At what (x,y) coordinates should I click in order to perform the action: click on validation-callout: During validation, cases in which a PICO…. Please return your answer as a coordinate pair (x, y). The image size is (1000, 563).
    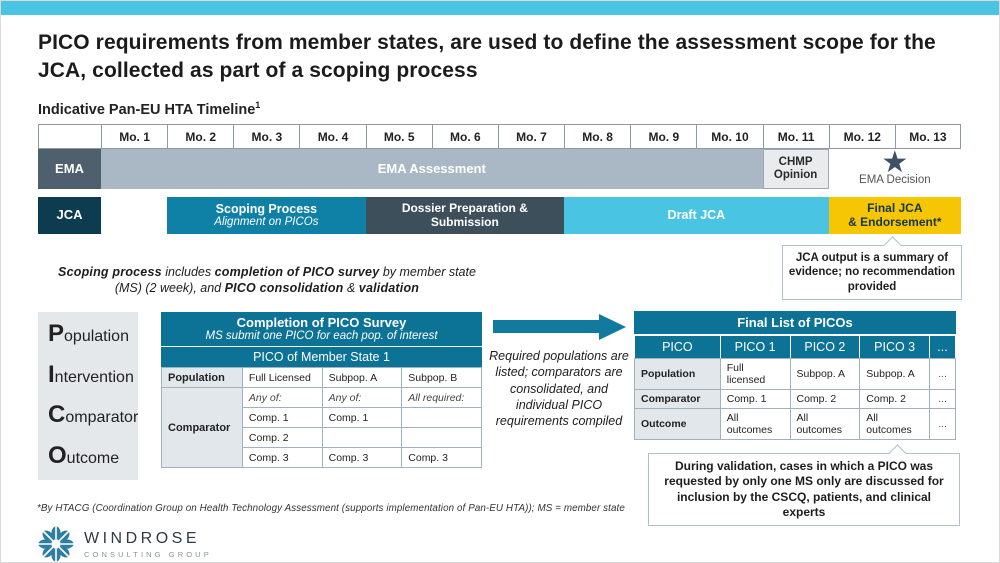
    Looking at the image, I should click on (804, 485).